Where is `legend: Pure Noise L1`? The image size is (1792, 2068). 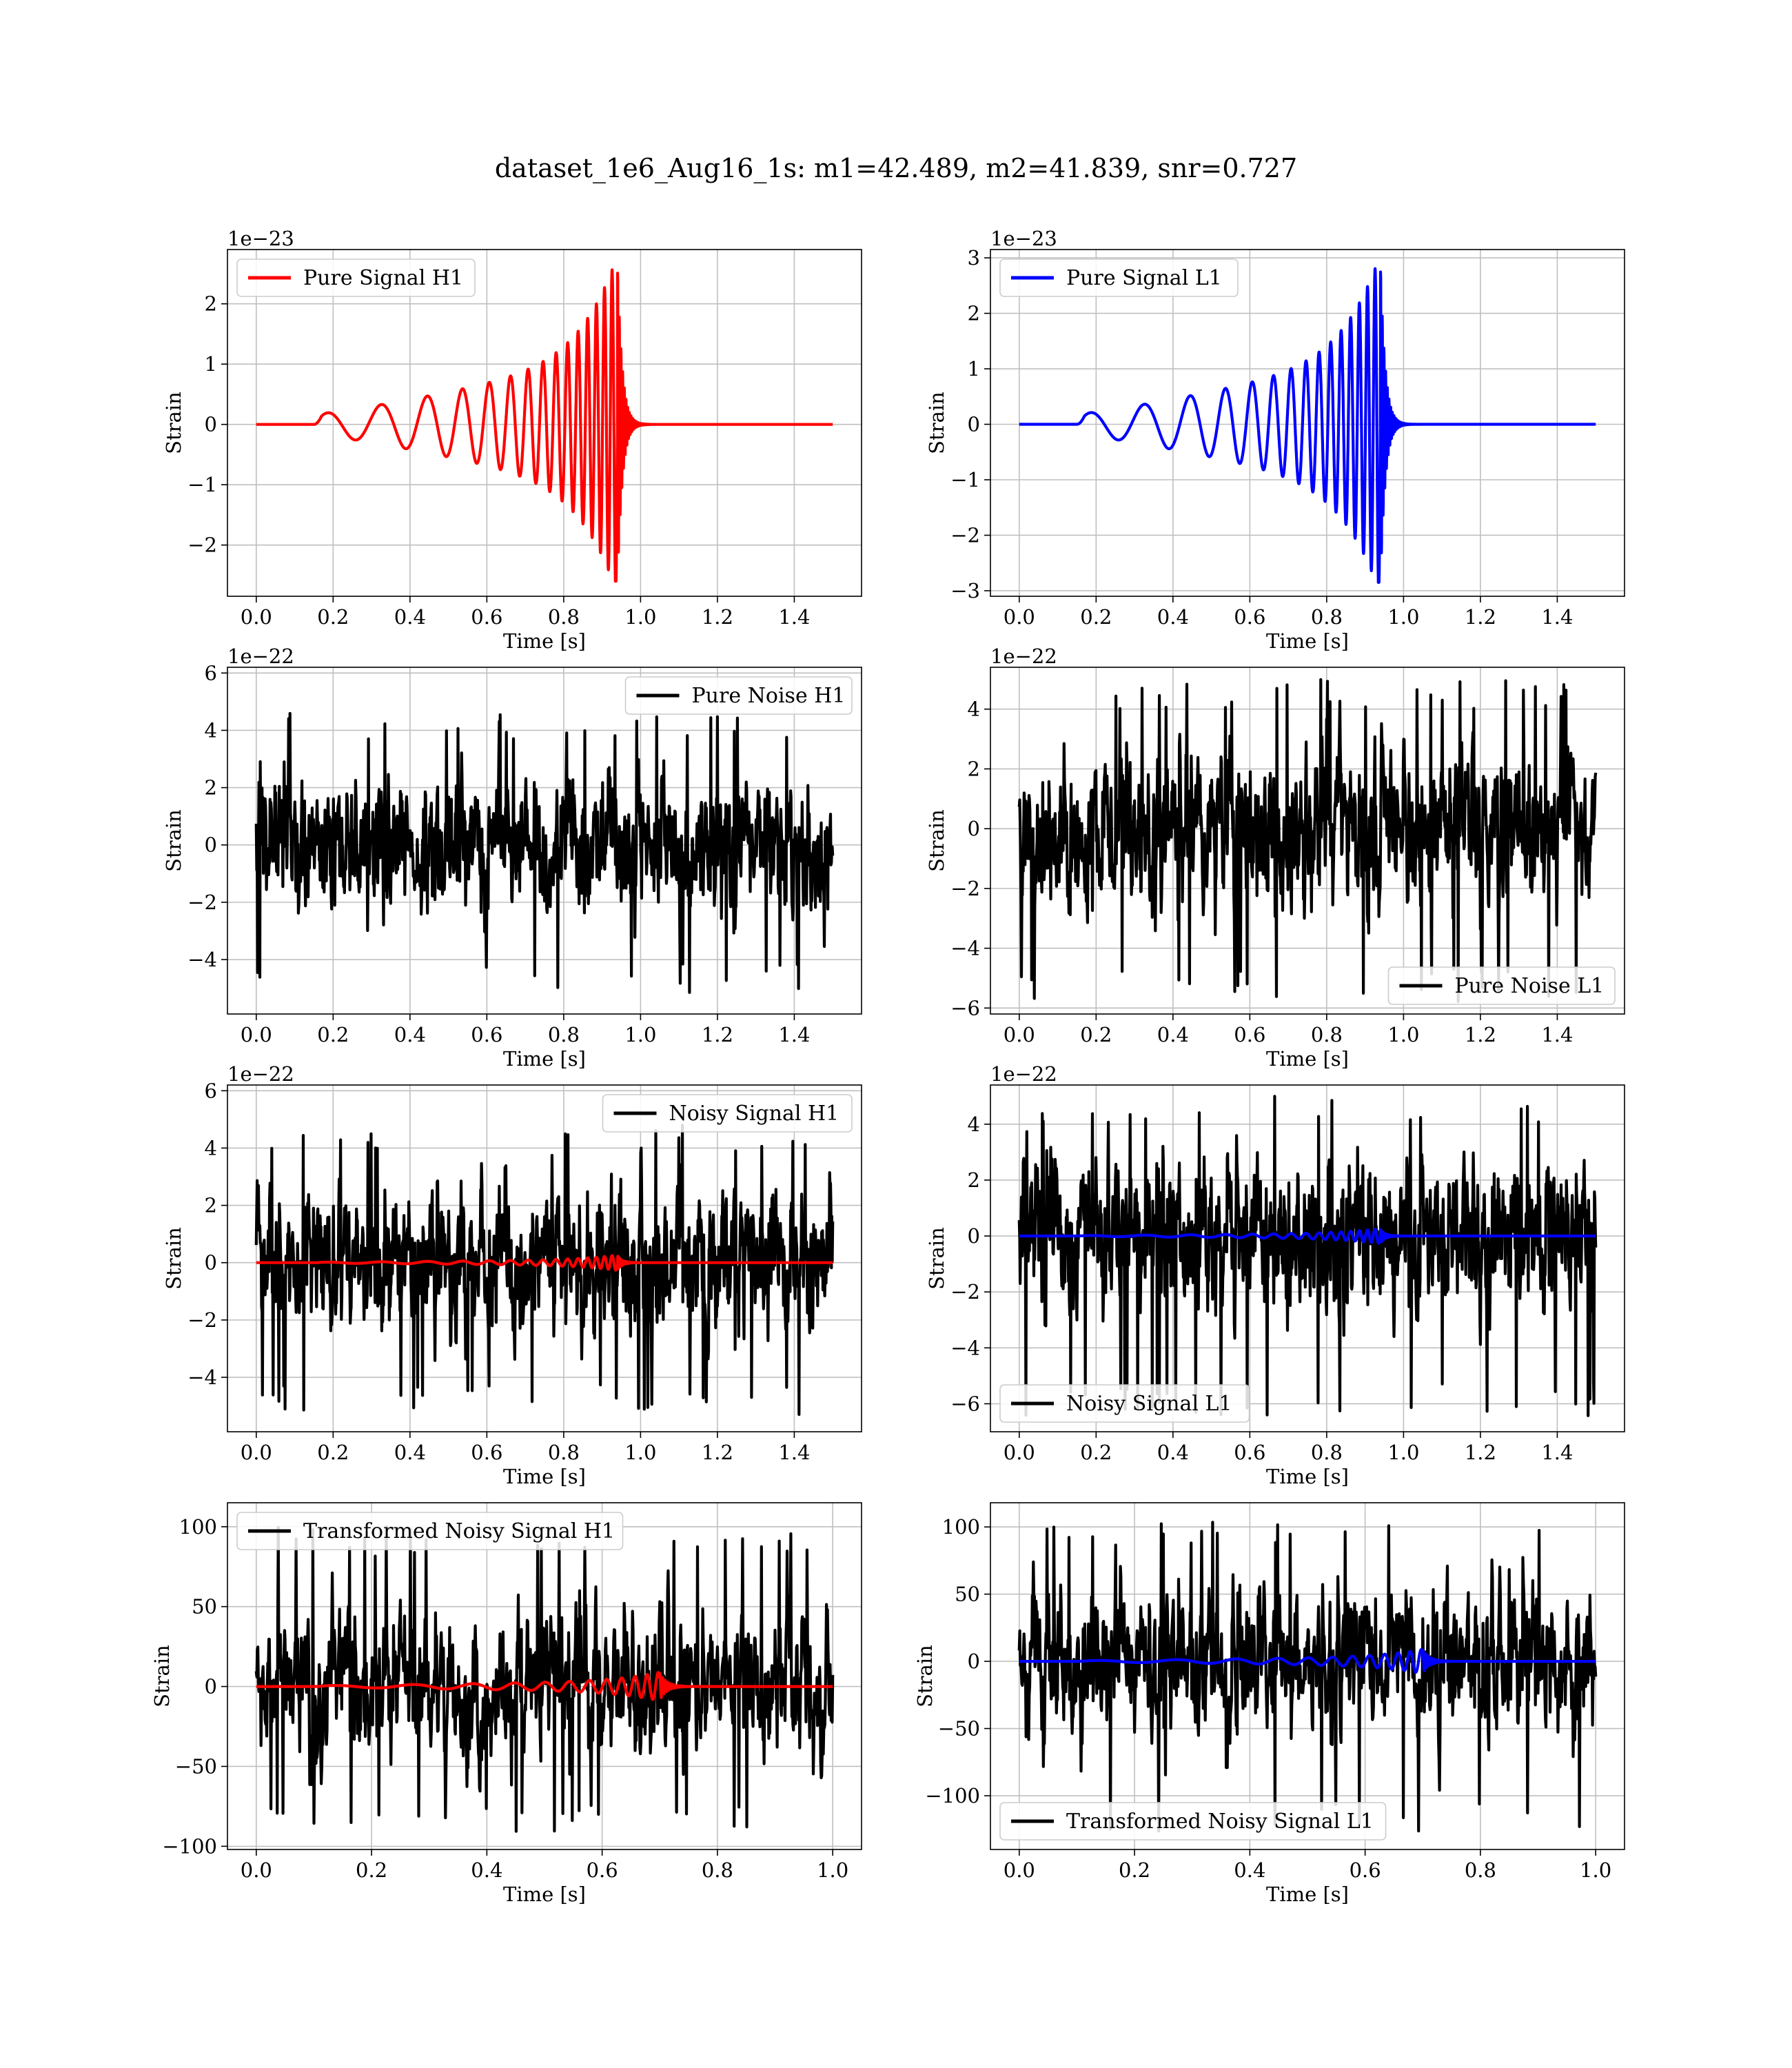 legend: Pure Noise L1 is located at coordinates (1501, 985).